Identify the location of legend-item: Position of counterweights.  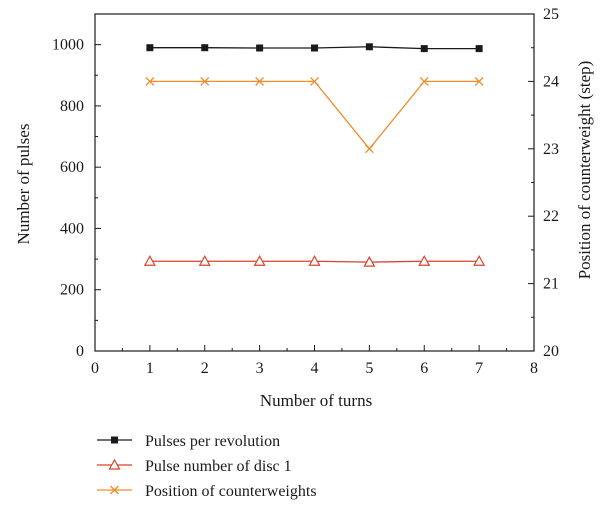
(207, 491).